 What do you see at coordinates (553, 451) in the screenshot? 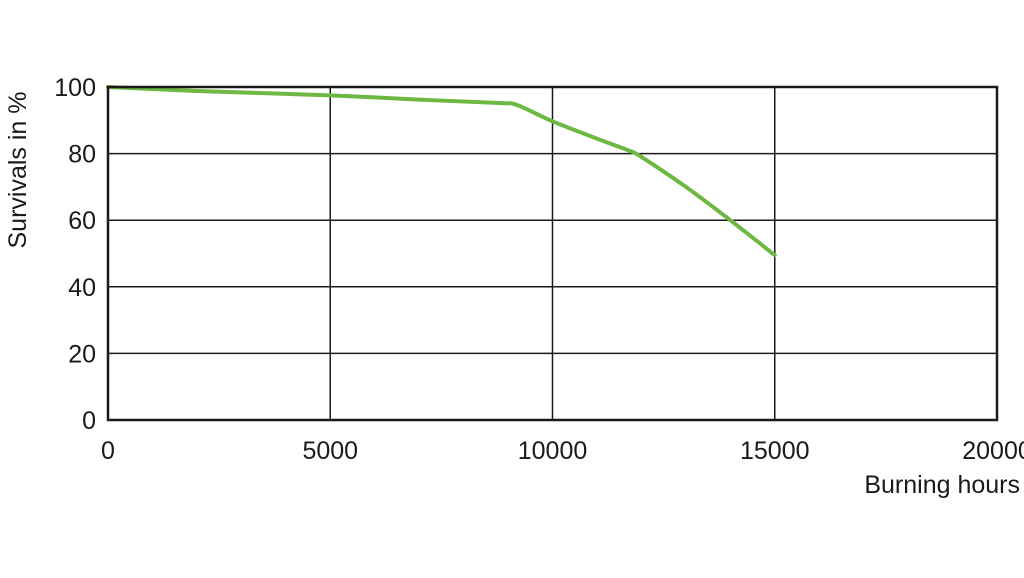
I see `x-tick-label: 10000` at bounding box center [553, 451].